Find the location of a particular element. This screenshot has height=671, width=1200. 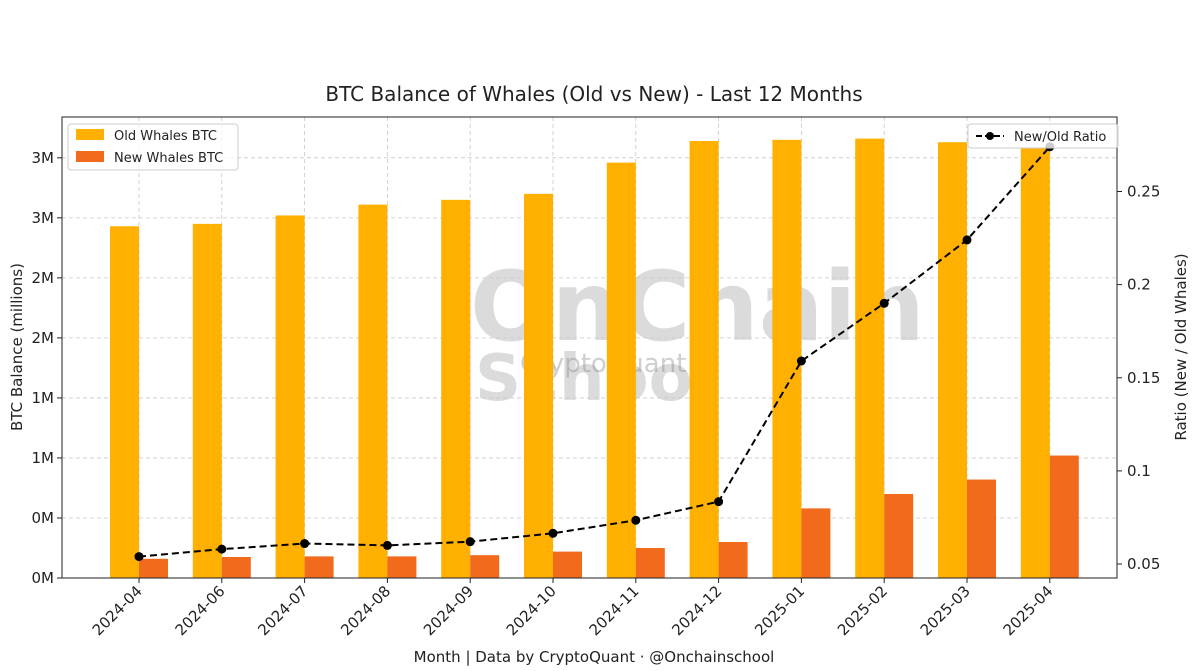

x-tick-label: 2024-06 is located at coordinates (200, 610).